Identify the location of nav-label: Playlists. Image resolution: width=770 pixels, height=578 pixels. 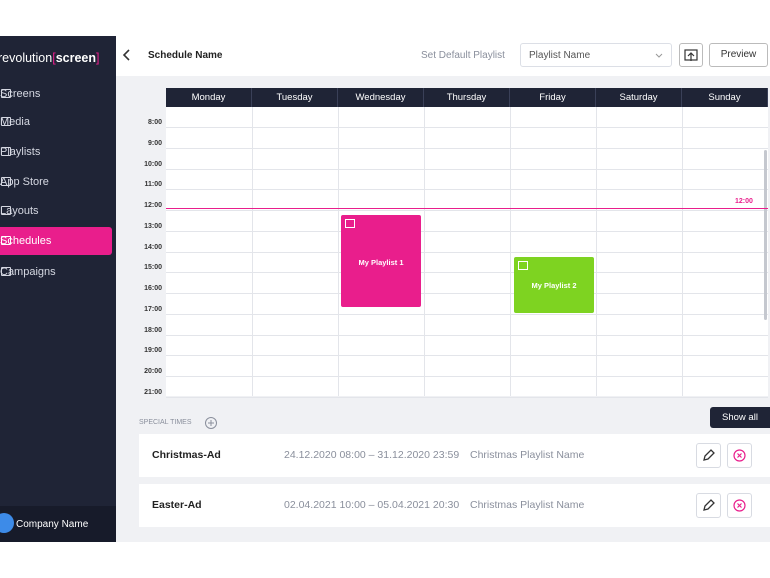
(20, 152).